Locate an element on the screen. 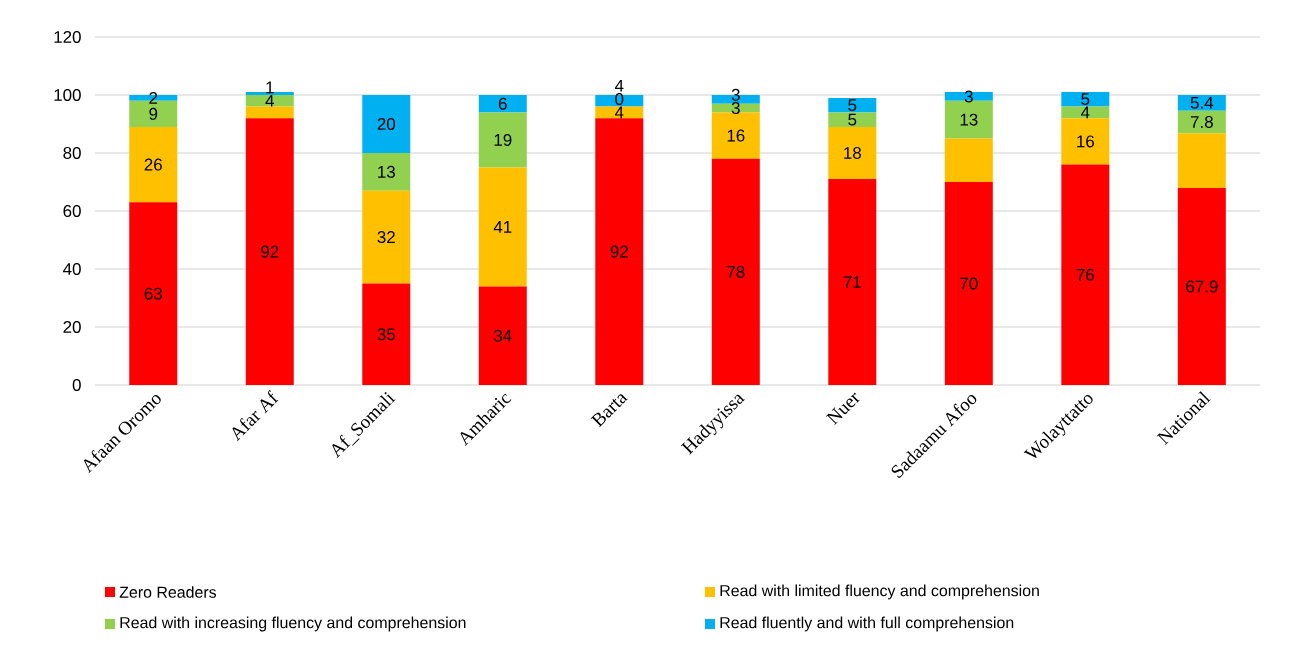 The width and height of the screenshot is (1313, 662). data-label: 9 is located at coordinates (153, 113).